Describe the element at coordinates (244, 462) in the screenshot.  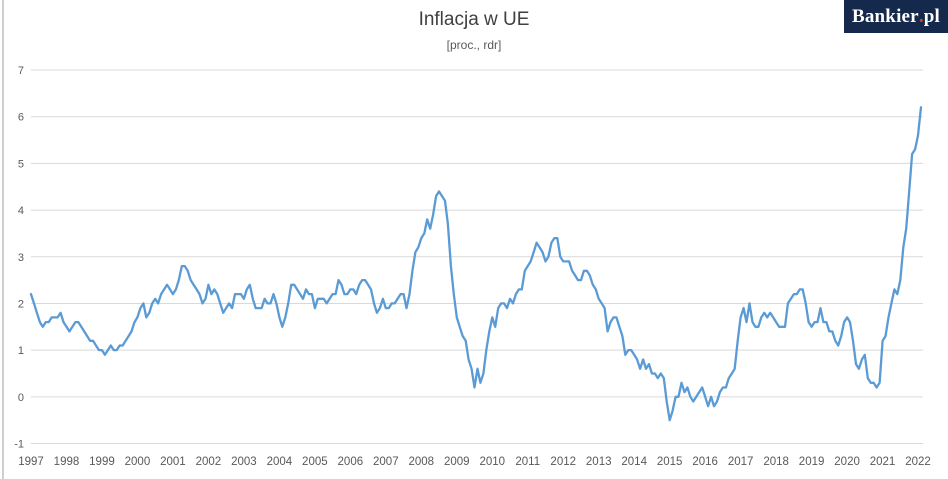
I see `x-axis-tick-label: 2003` at that location.